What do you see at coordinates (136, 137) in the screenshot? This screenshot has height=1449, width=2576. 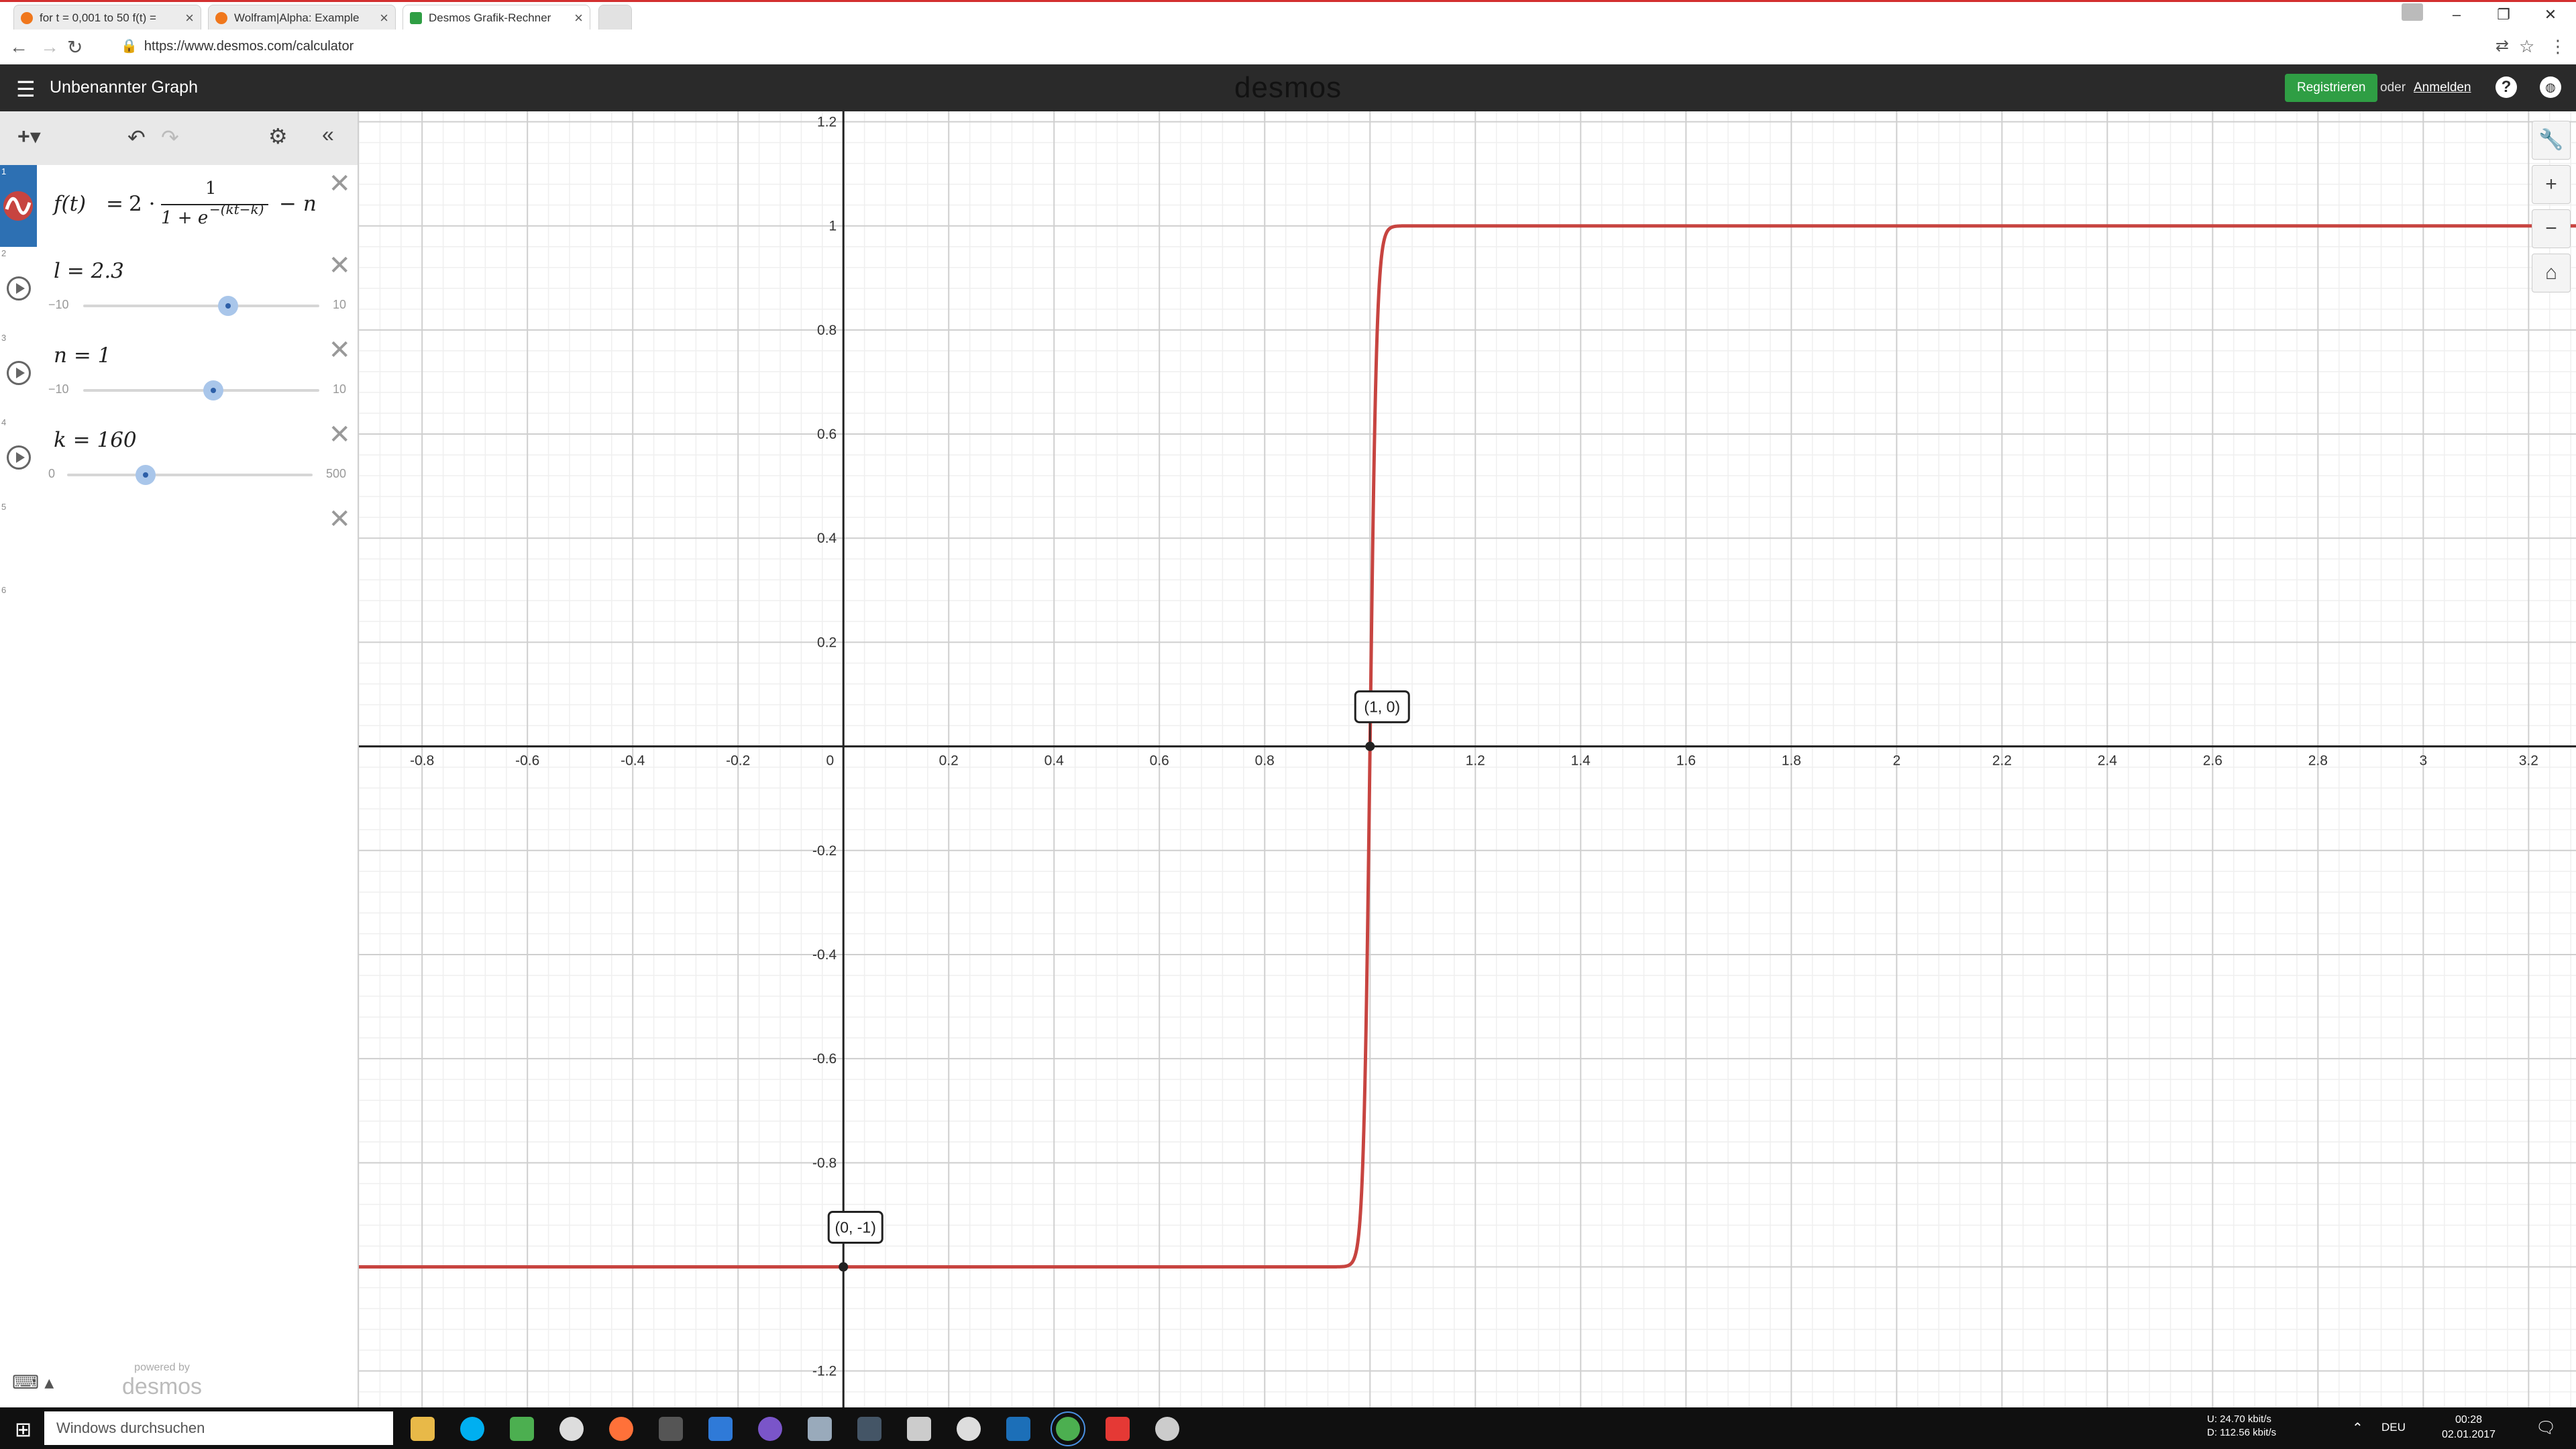 I see `undo-icon: ↶` at bounding box center [136, 137].